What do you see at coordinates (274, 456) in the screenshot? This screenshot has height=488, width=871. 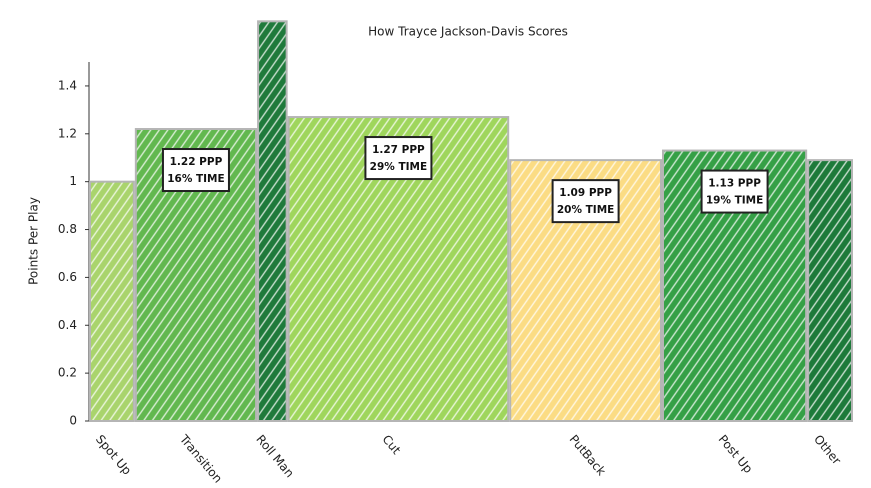 I see `x-tick-label: Roll Man` at bounding box center [274, 456].